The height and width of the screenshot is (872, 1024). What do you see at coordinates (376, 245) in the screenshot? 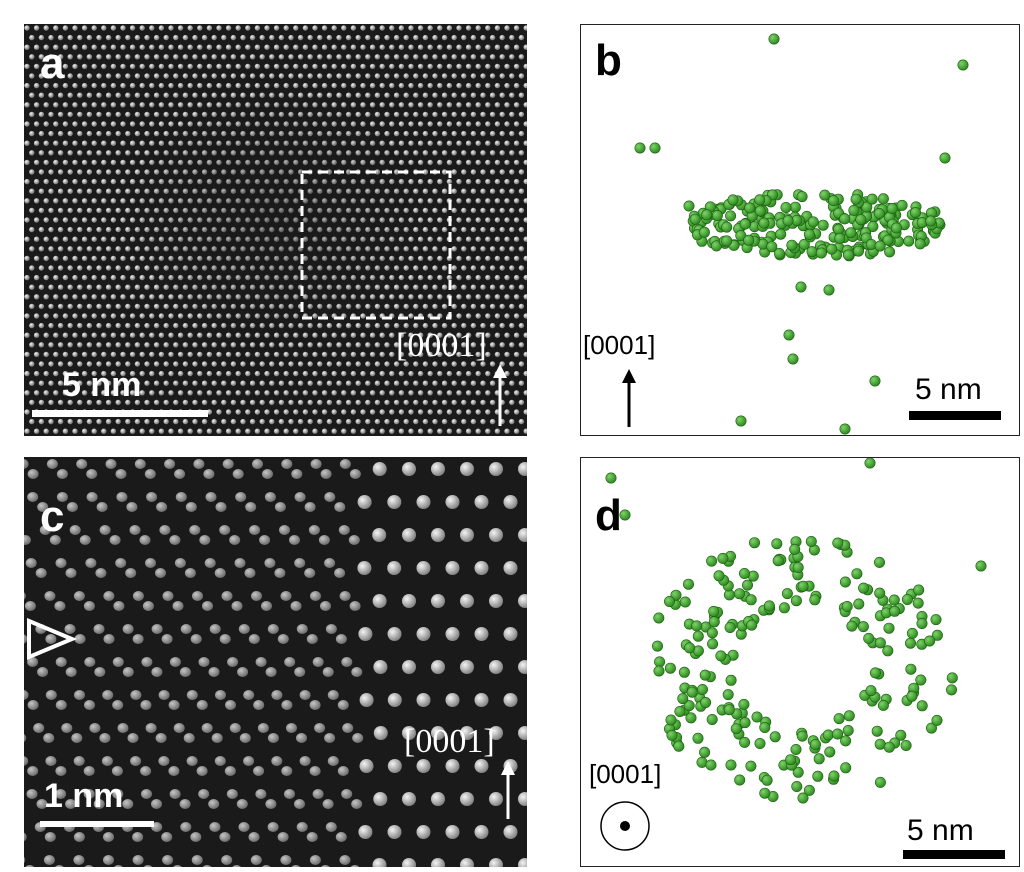
I see `zoom-region-box` at bounding box center [376, 245].